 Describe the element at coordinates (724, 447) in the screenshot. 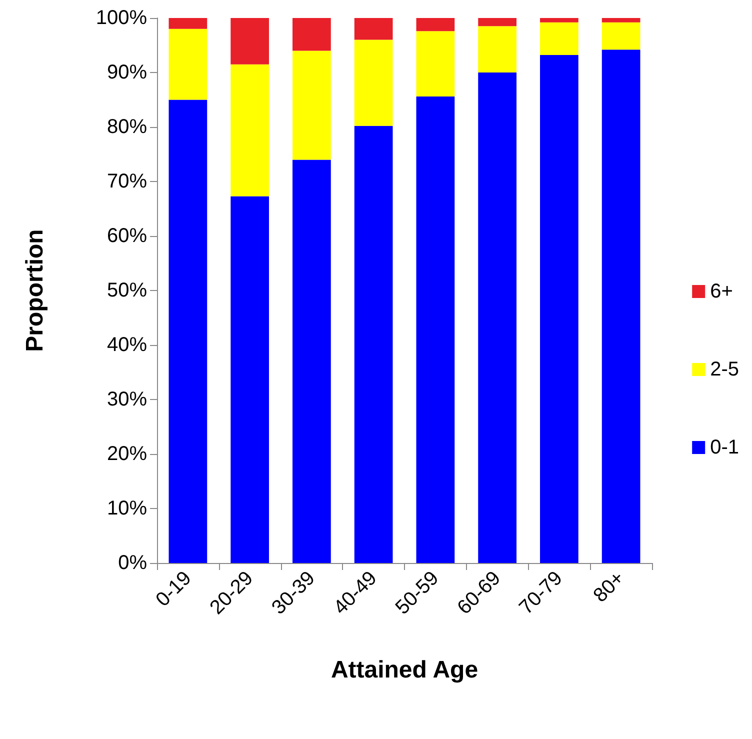

I see `legend-label: 0-1` at that location.